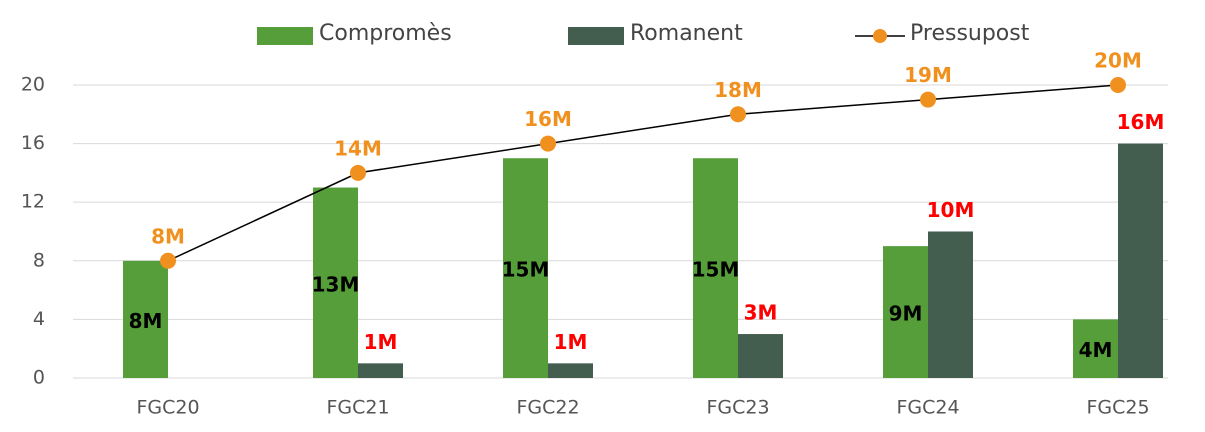 This screenshot has height=432, width=1205. Describe the element at coordinates (385, 33) in the screenshot. I see `legend-label: Compromès` at that location.